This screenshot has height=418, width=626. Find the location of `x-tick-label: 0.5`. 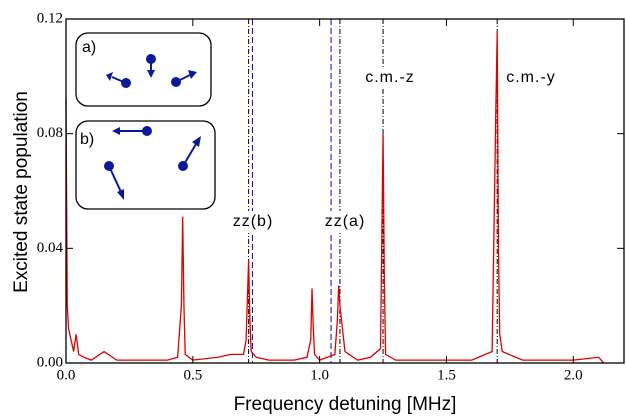

x-tick-label: 0.5 is located at coordinates (192, 375).